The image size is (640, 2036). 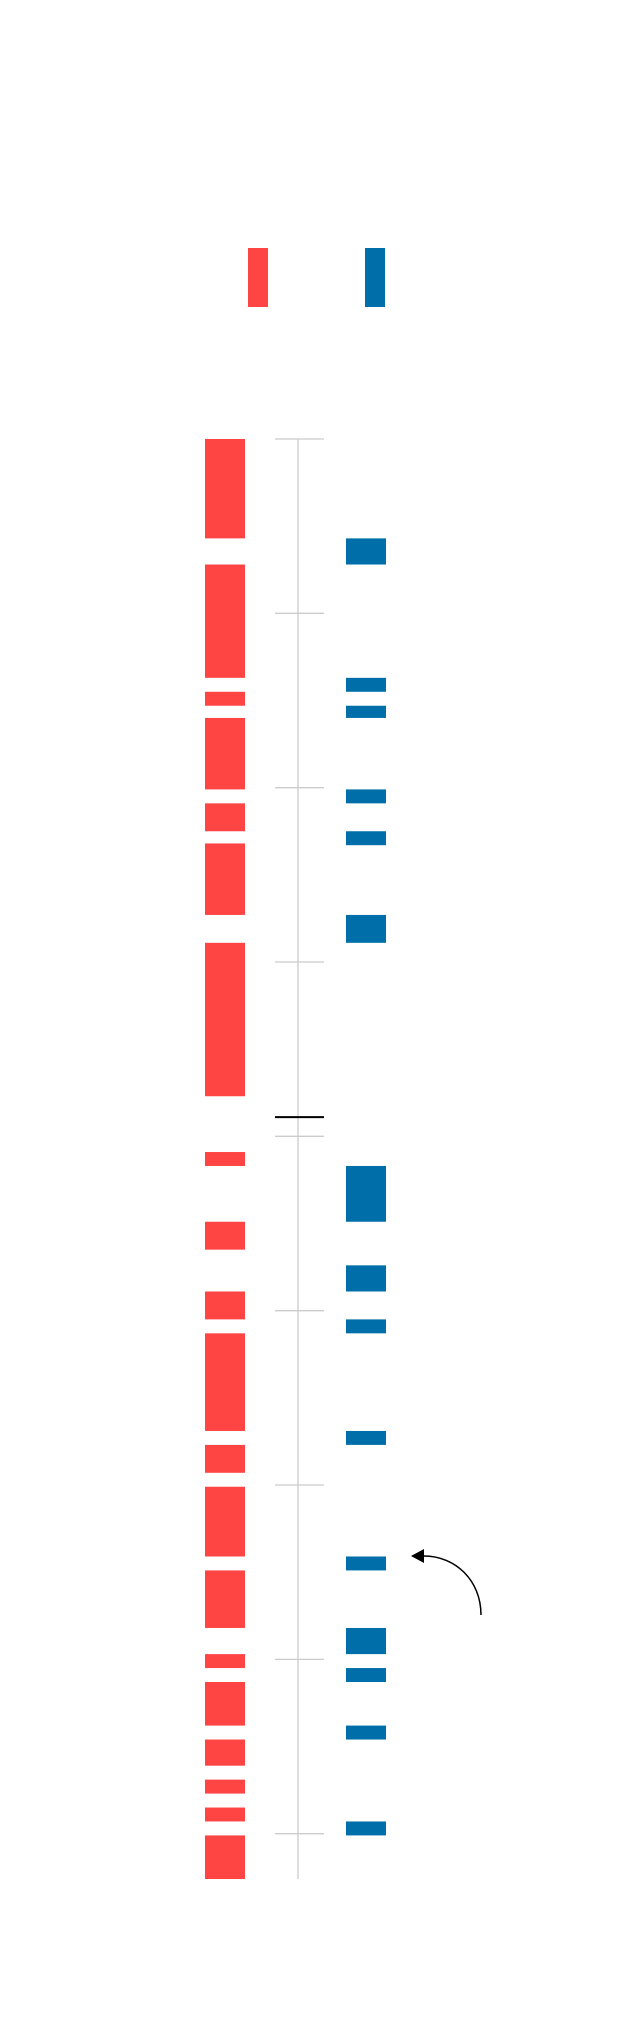 What do you see at coordinates (417, 1556) in the screenshot?
I see `arrow-head` at bounding box center [417, 1556].